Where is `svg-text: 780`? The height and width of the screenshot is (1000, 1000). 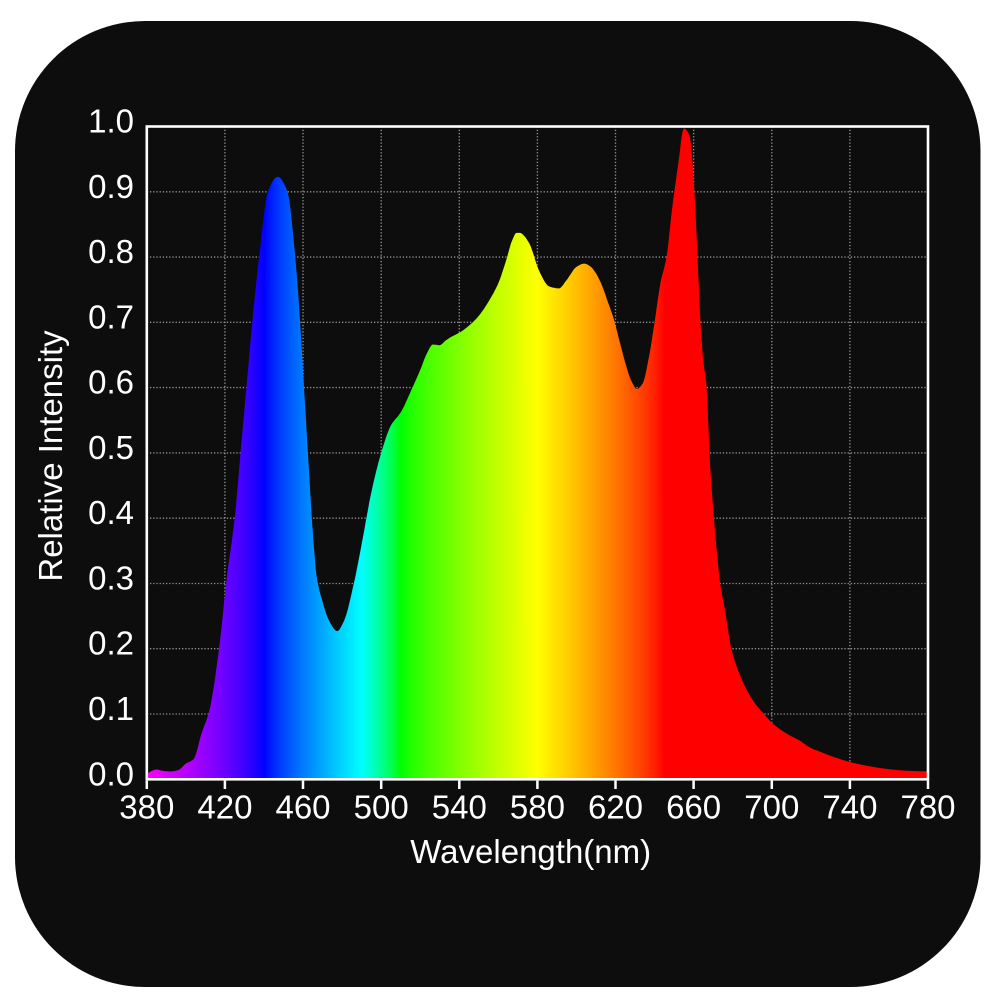 svg-text: 780 is located at coordinates (927, 806).